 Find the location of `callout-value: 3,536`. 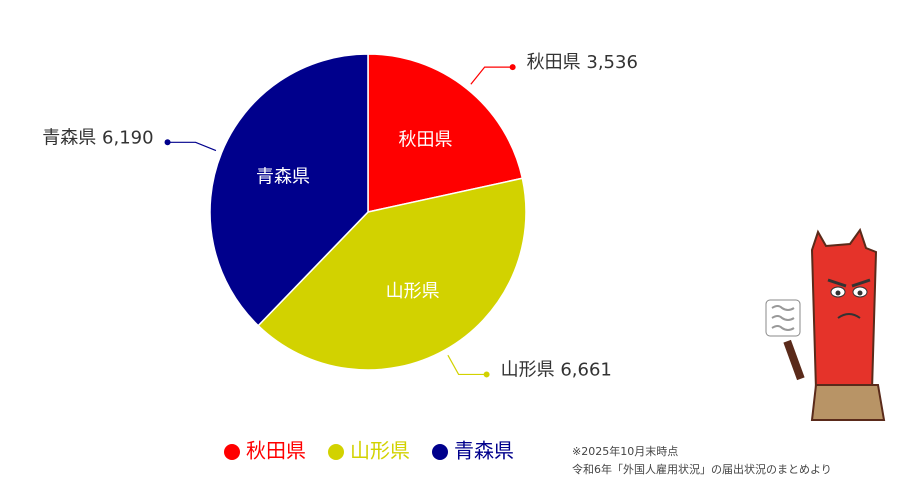

callout-value: 3,536 is located at coordinates (612, 62).